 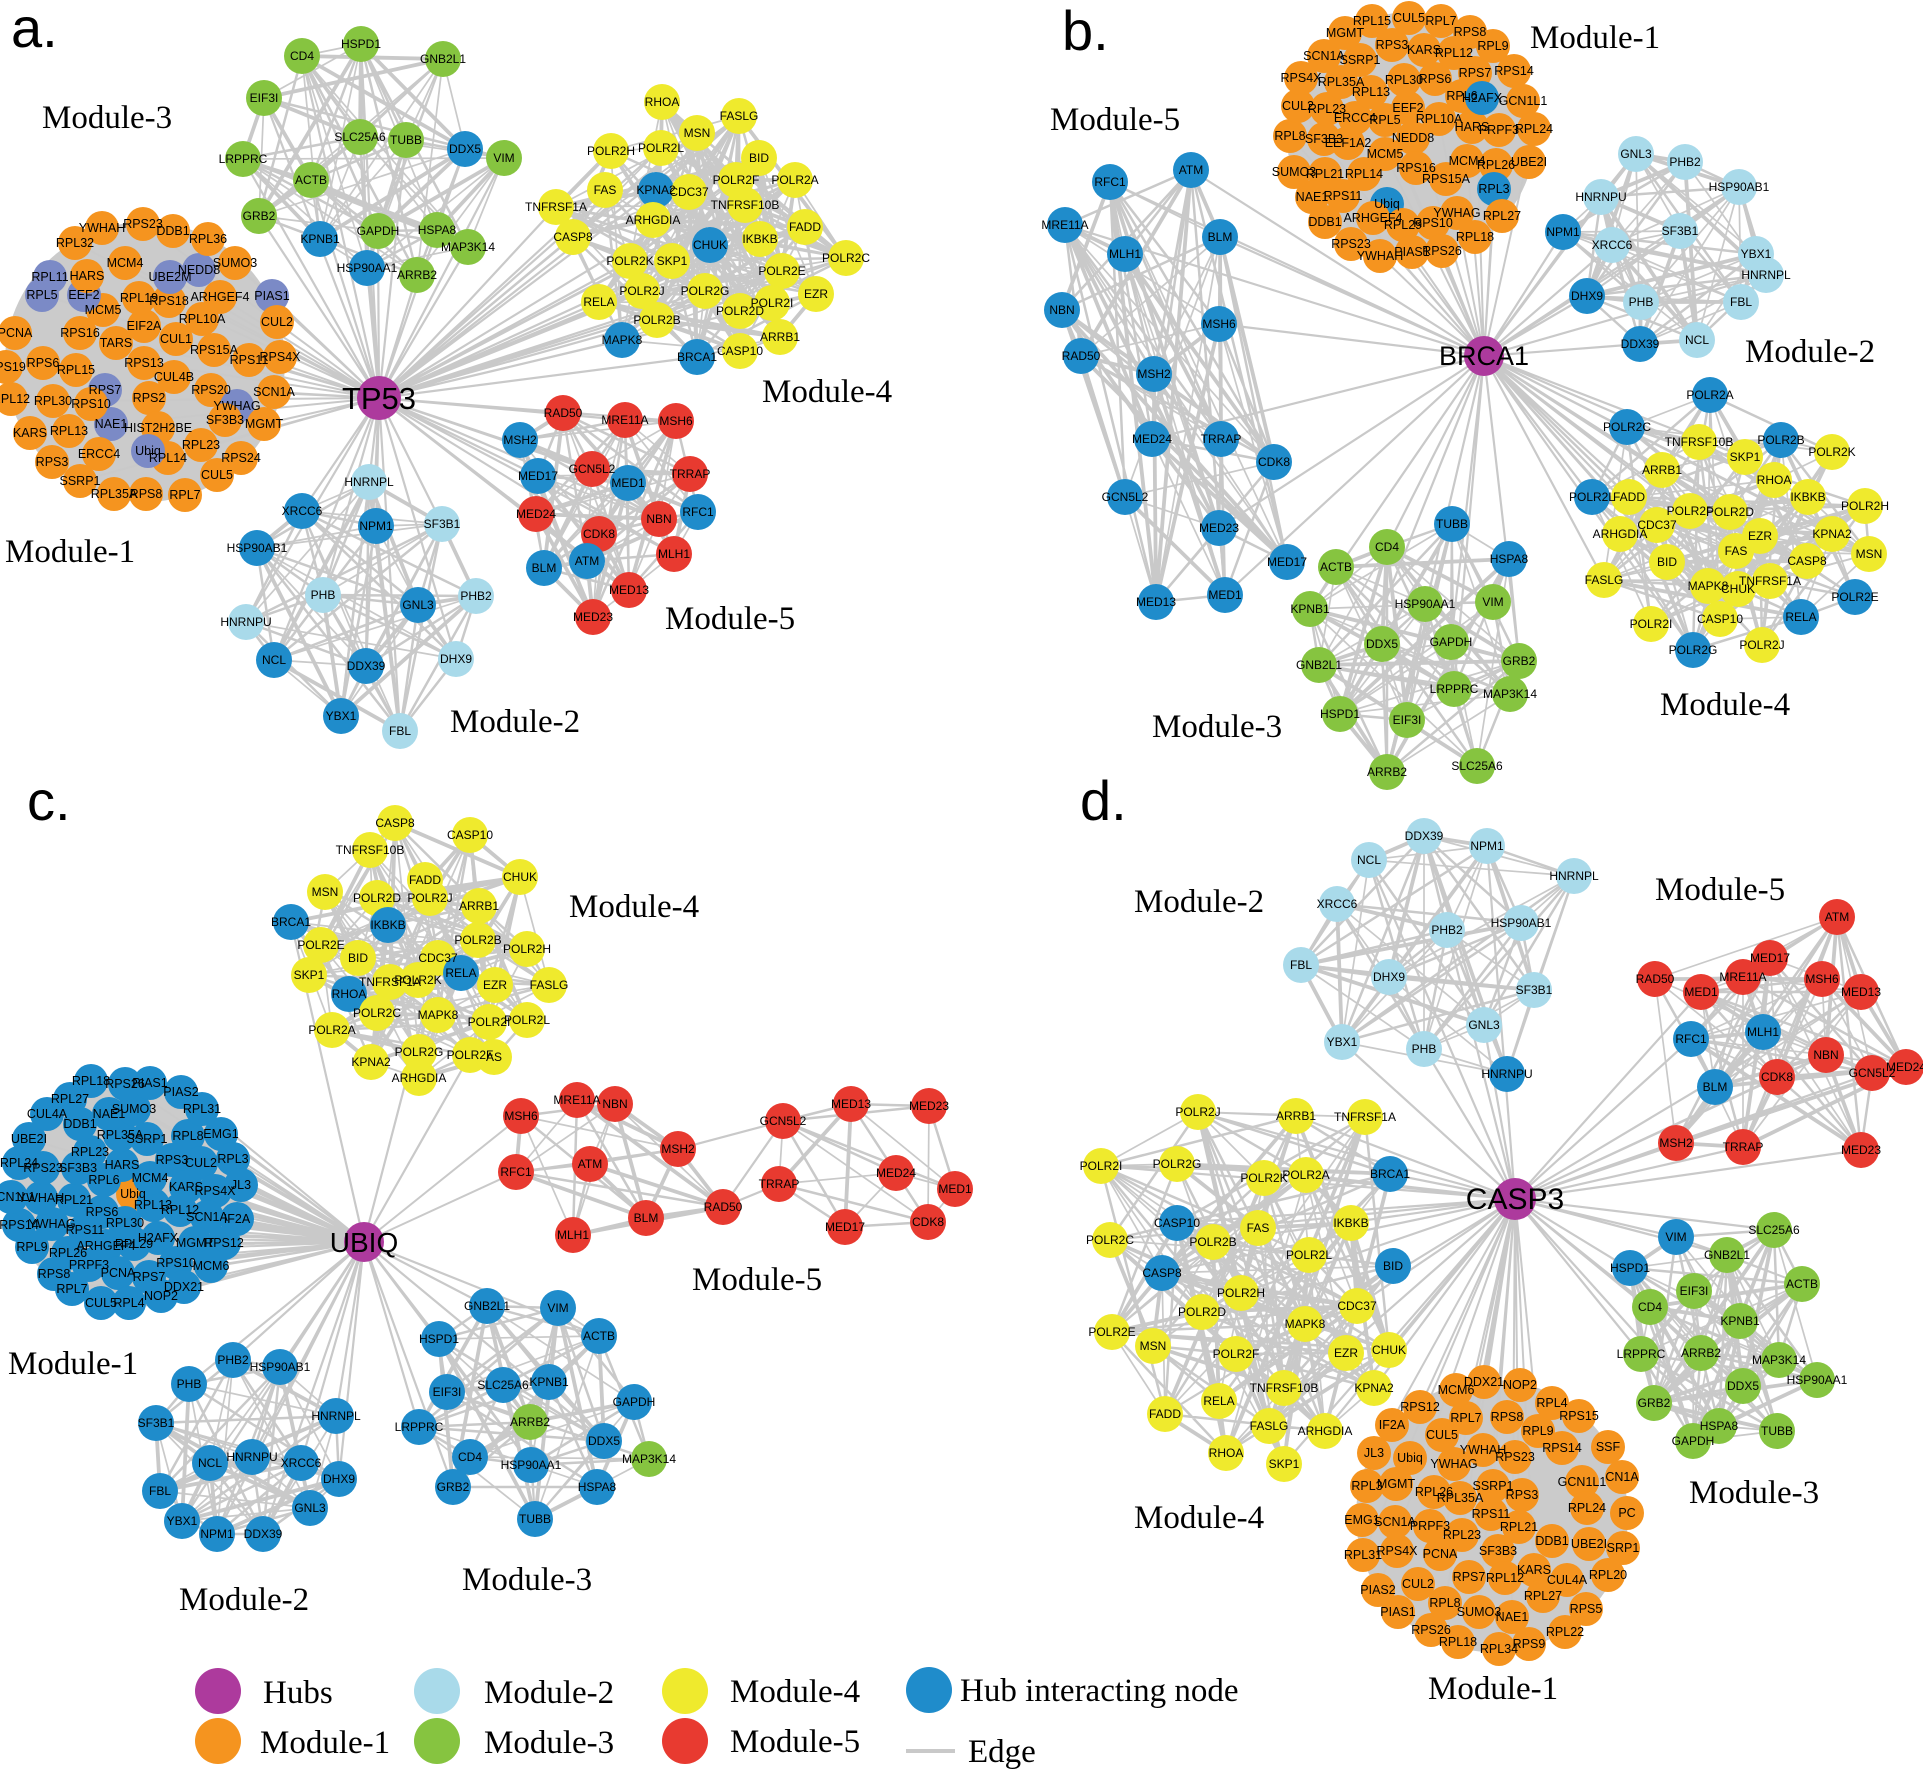 What do you see at coordinates (1433, 223) in the screenshot?
I see `svg-text: RPS10` at bounding box center [1433, 223].